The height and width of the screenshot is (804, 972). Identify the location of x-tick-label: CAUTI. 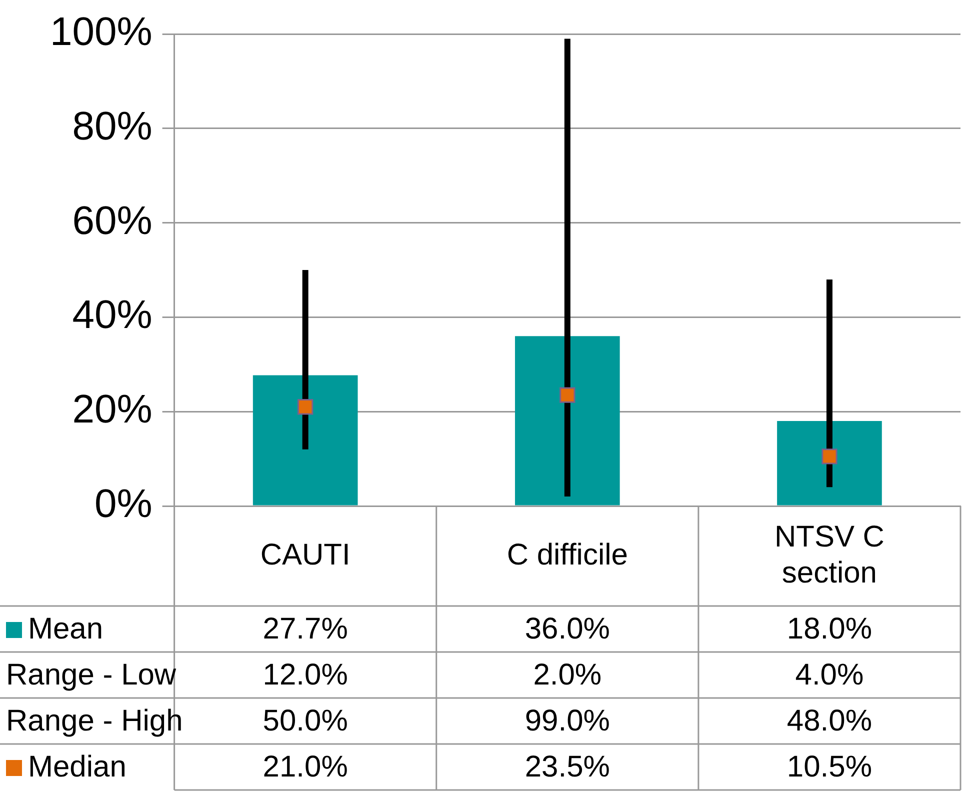
(305, 555).